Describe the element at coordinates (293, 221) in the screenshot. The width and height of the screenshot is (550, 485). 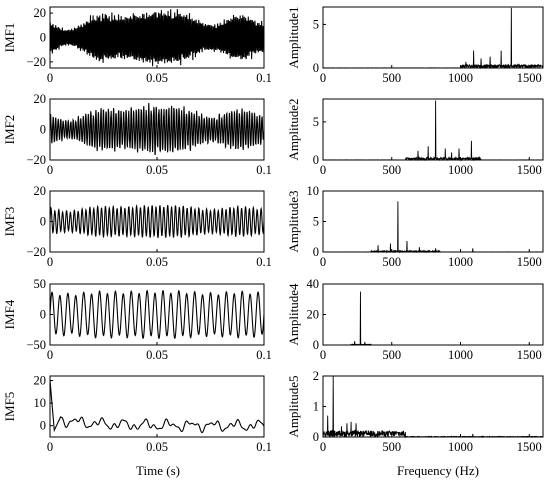
I see `y-axis-label: Amplitude3` at that location.